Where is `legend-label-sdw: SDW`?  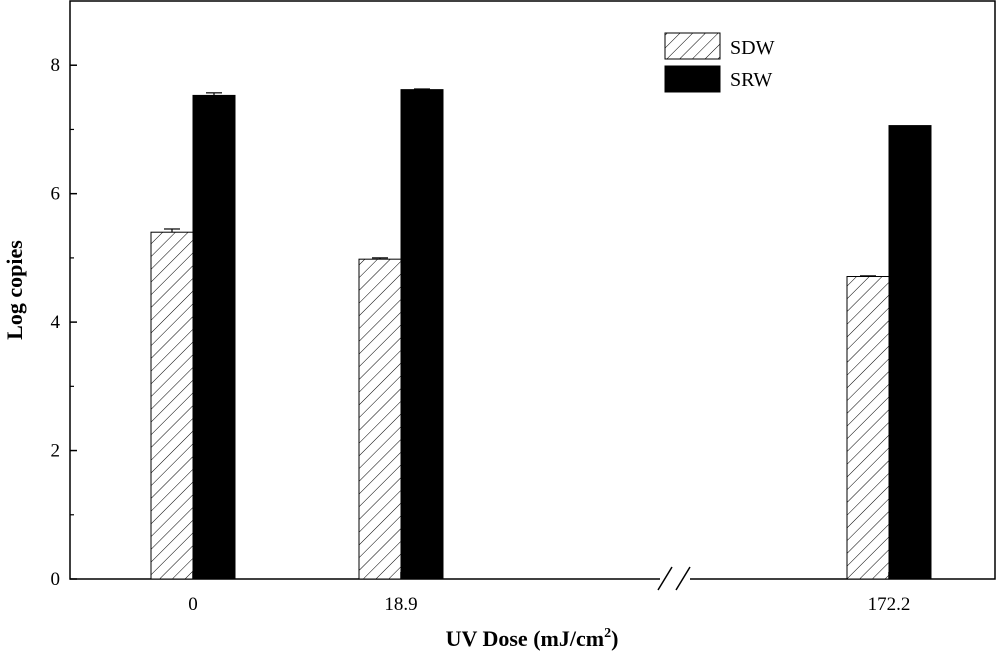
legend-label-sdw: SDW is located at coordinates (752, 48).